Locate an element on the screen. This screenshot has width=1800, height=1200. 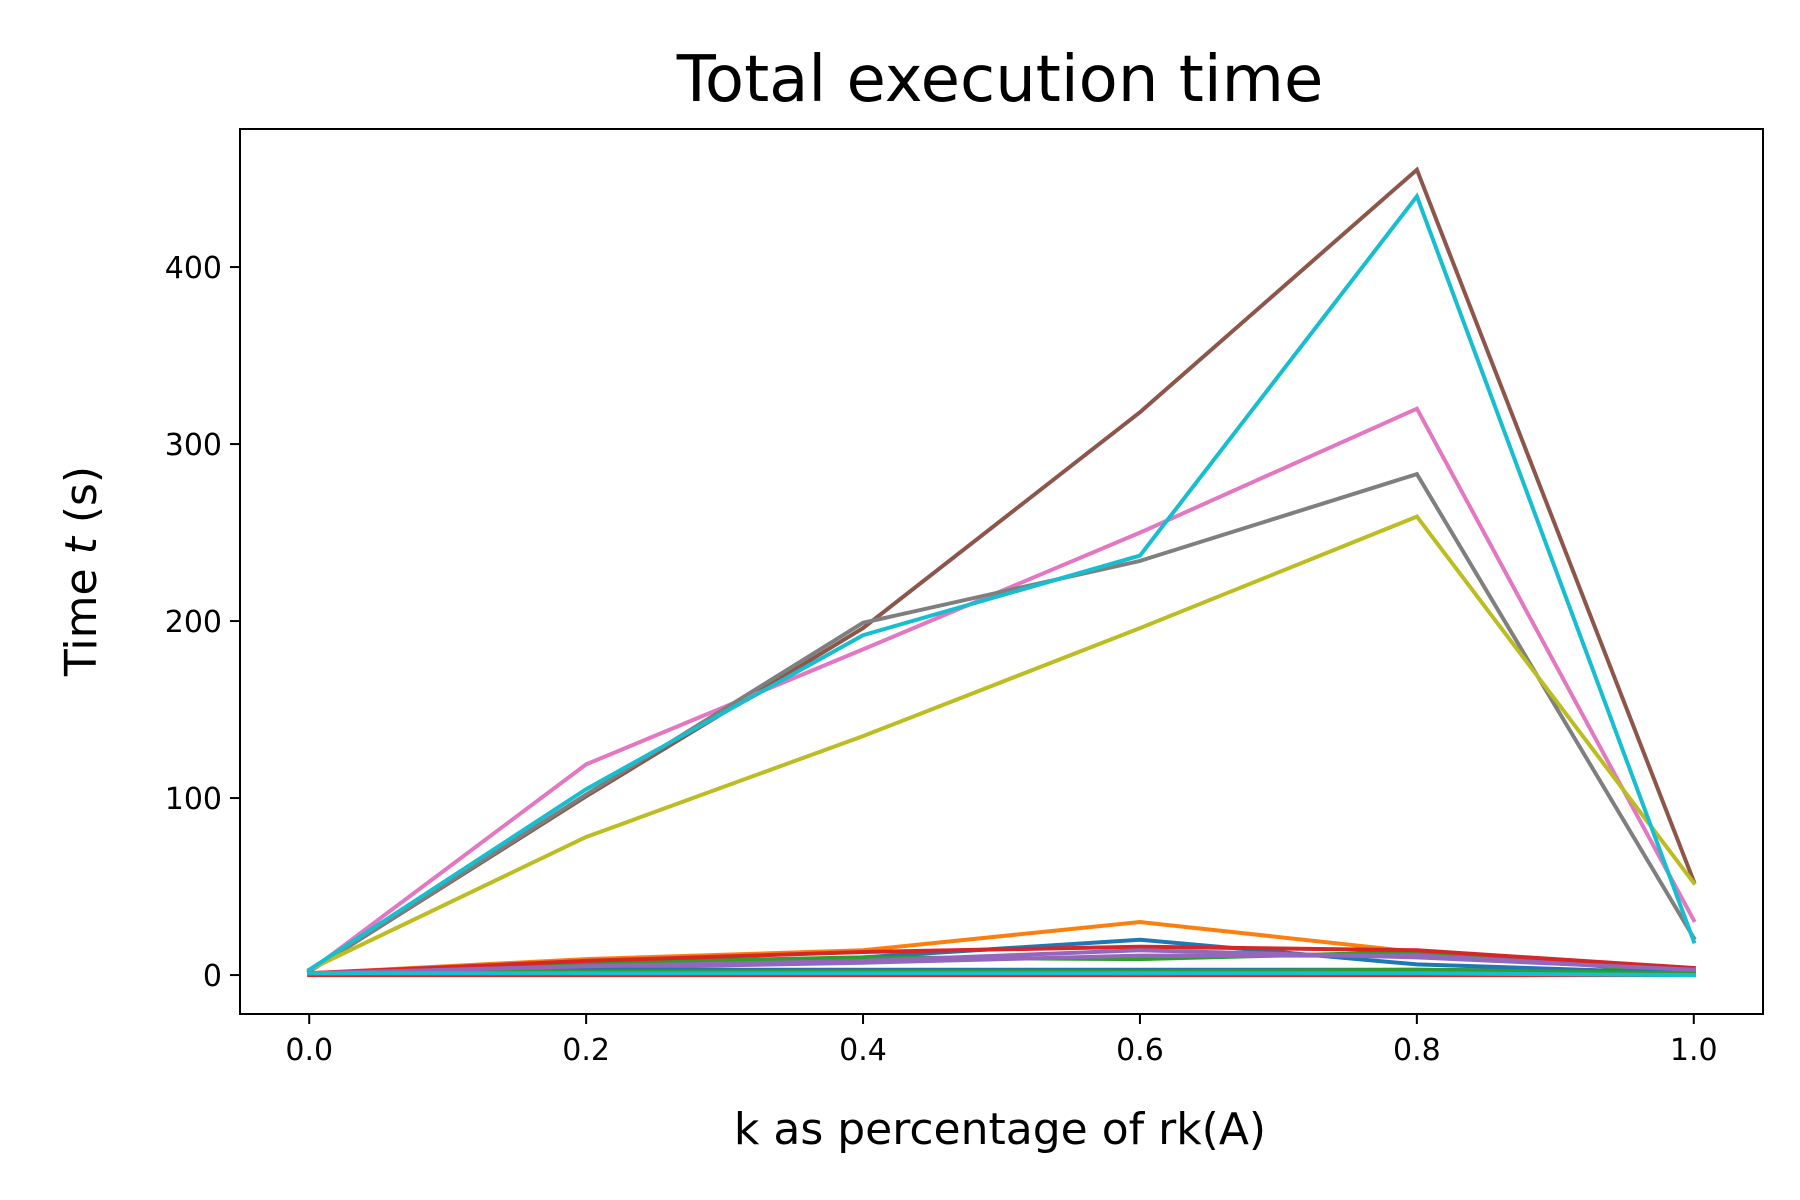
y-axis-label-prefix: Time is located at coordinates (81, 615).